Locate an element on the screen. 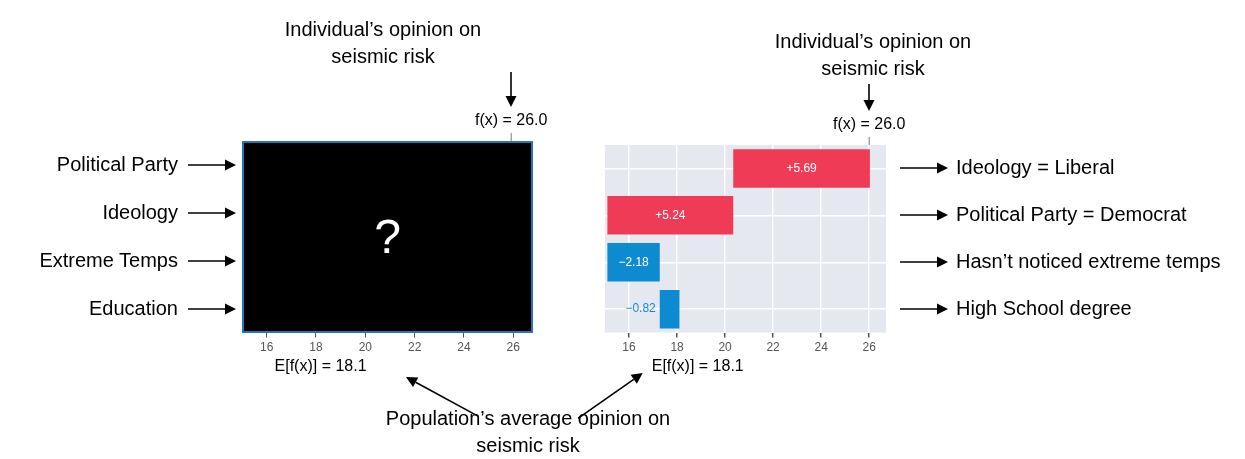  annotation: ? is located at coordinates (387, 237).